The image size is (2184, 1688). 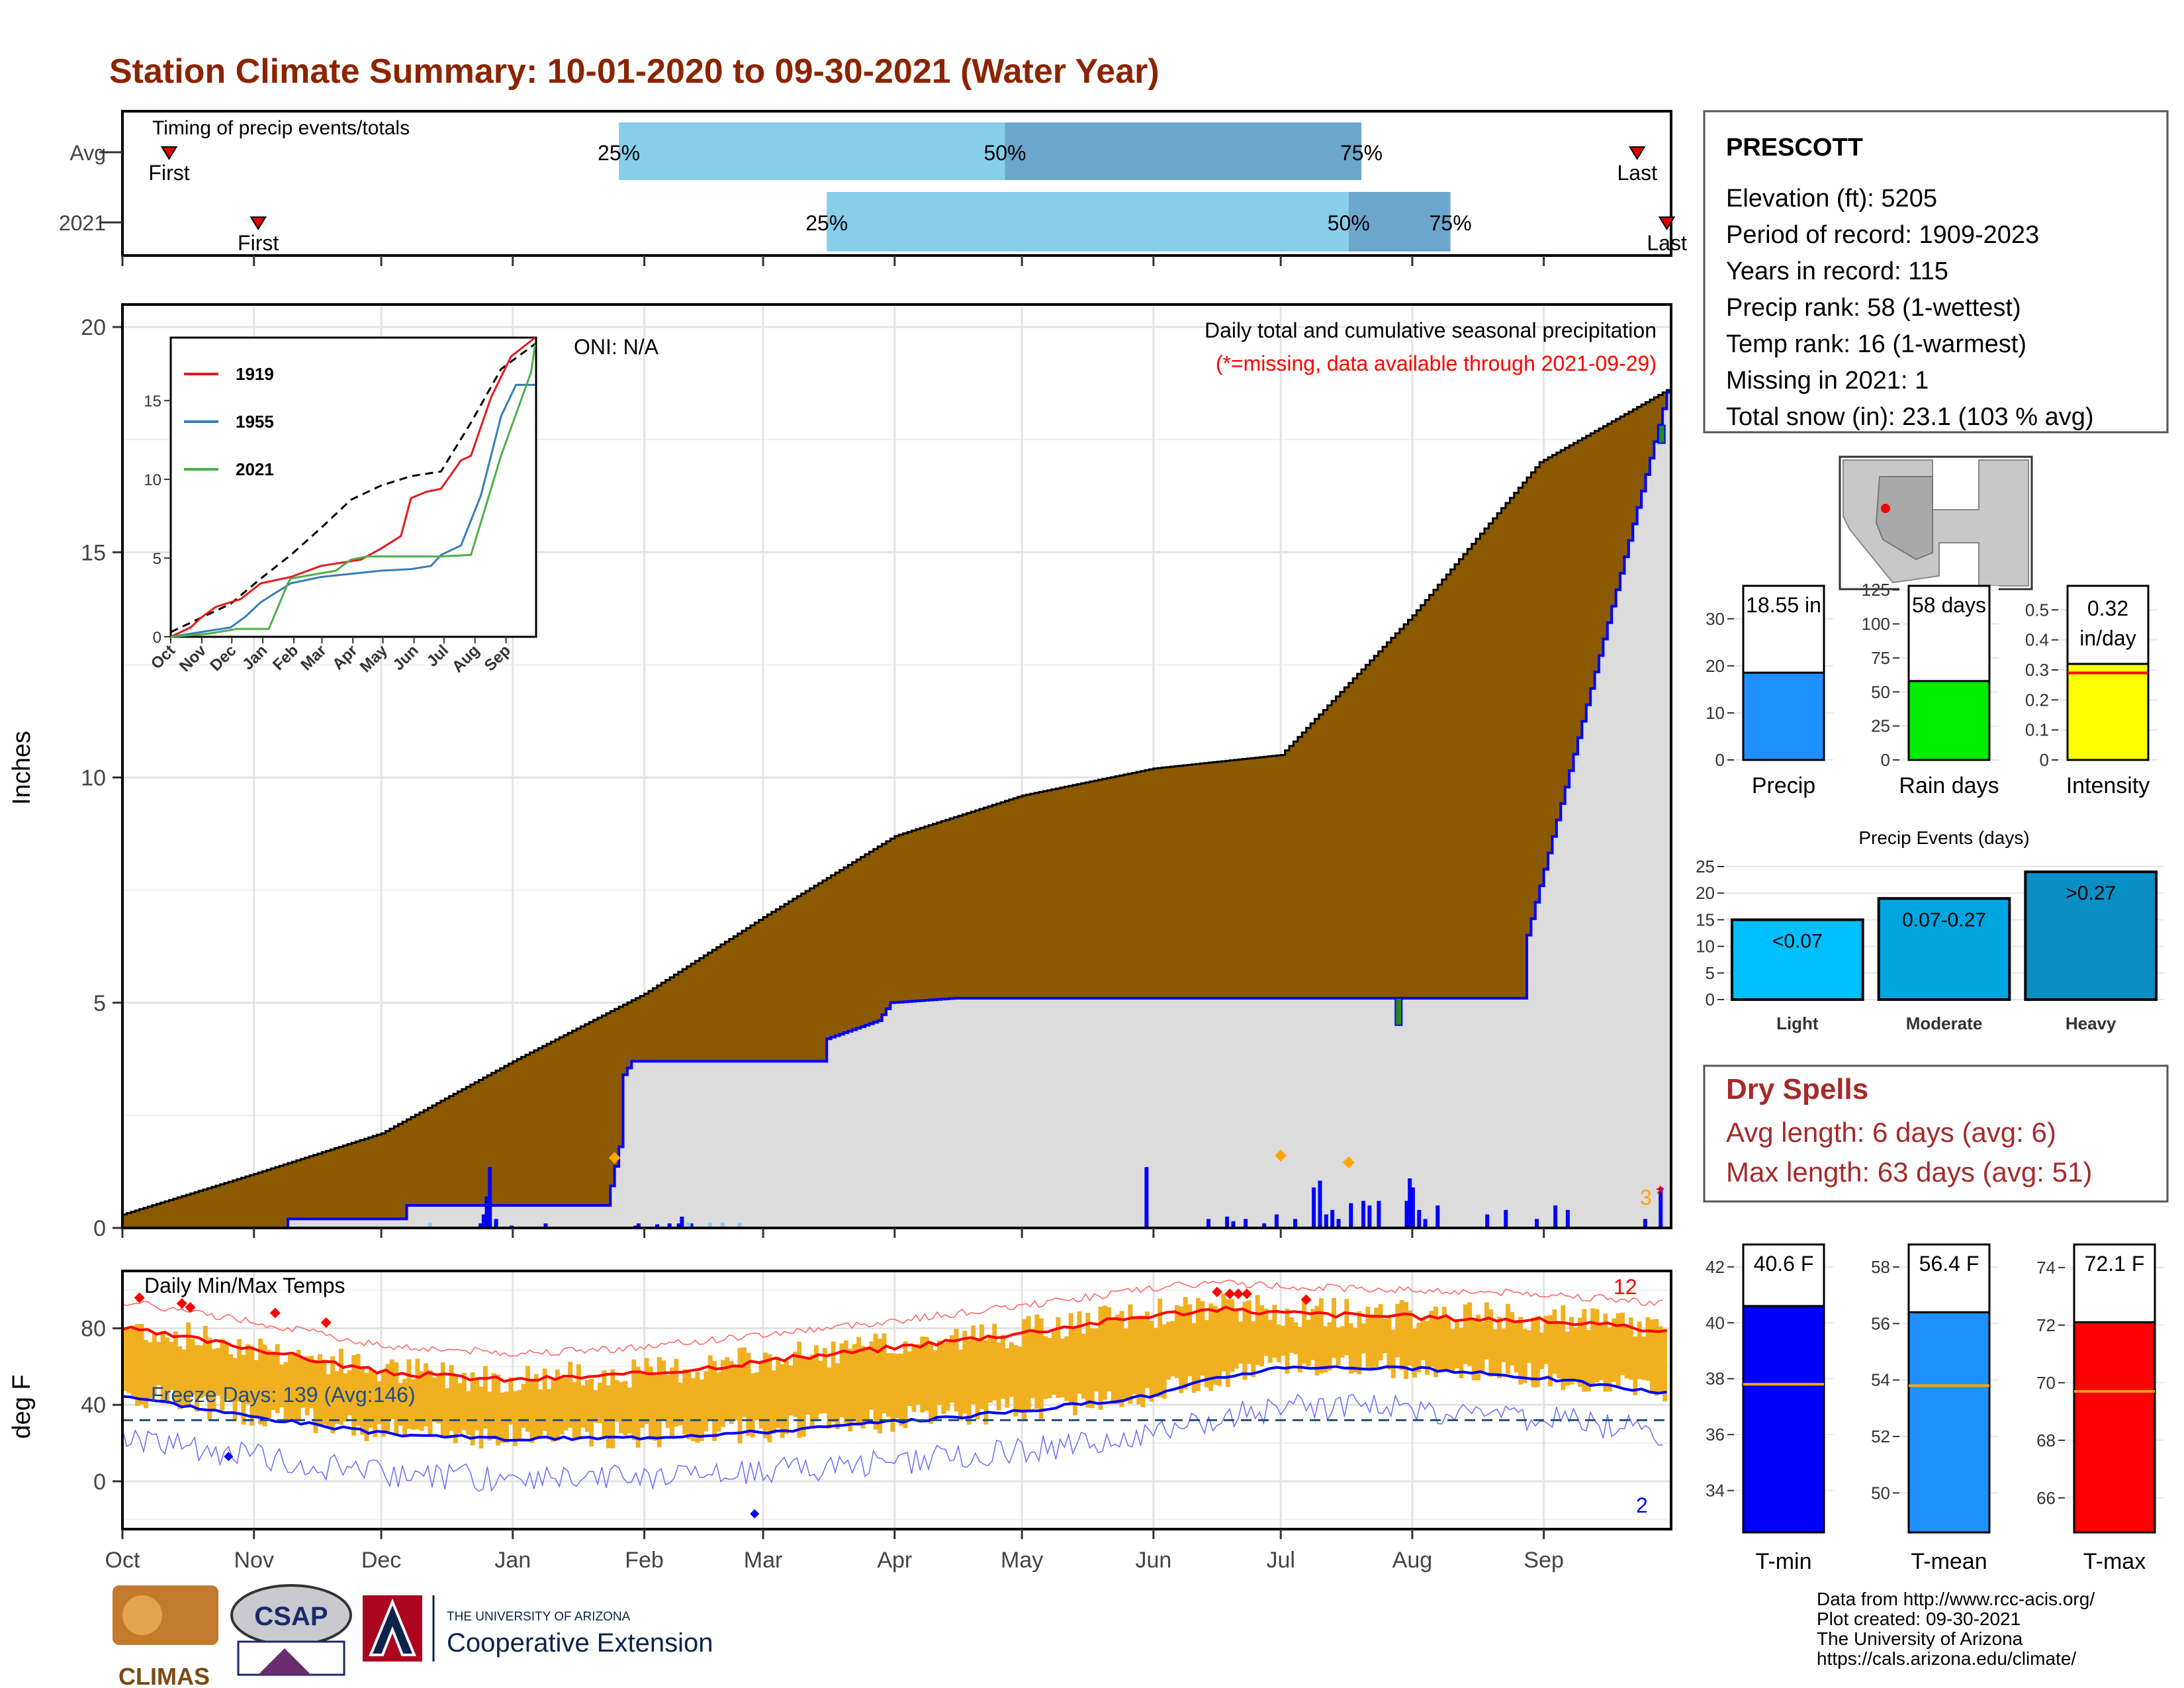 What do you see at coordinates (2046, 1325) in the screenshot?
I see `tempbar-tick-label: 72` at bounding box center [2046, 1325].